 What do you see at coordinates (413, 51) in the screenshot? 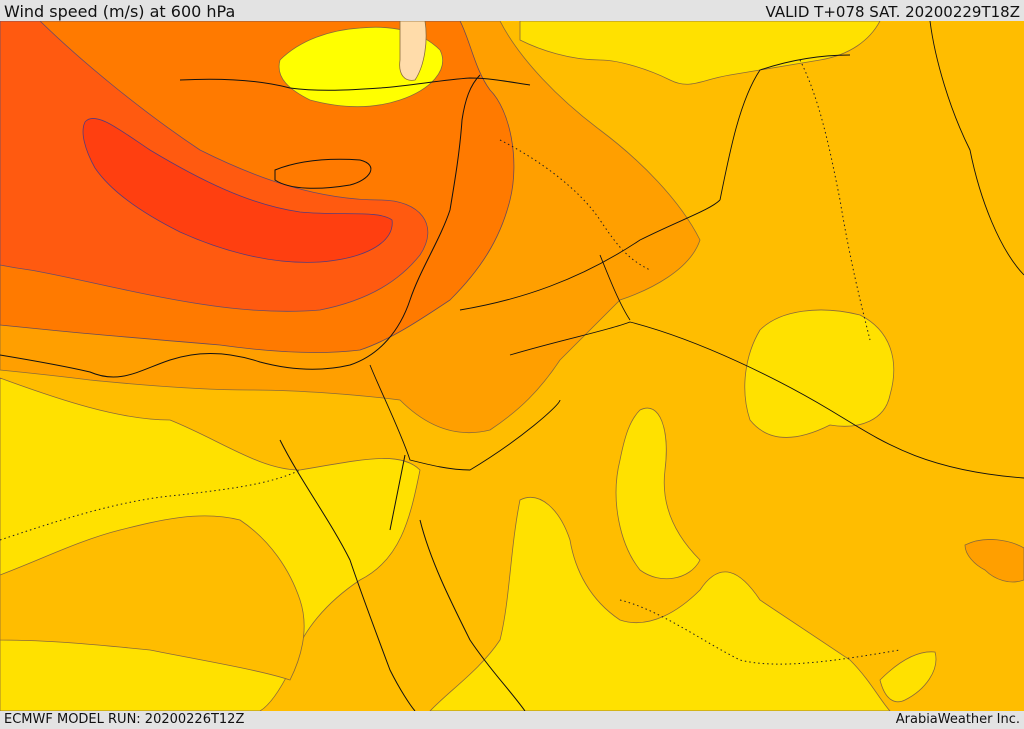
I see `calm-patch` at bounding box center [413, 51].